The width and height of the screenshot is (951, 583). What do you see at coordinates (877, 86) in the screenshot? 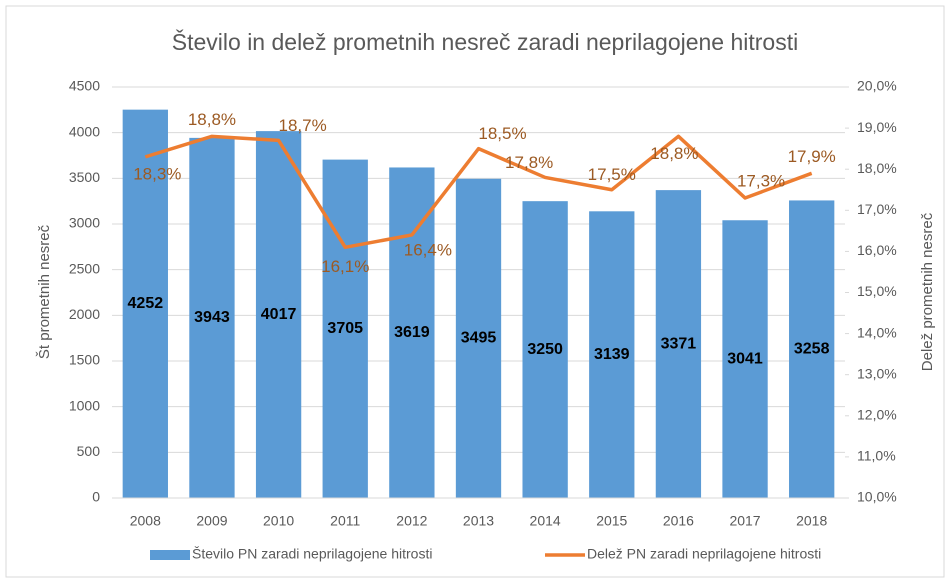
I see `y2-tick-label: 20,0%` at bounding box center [877, 86].